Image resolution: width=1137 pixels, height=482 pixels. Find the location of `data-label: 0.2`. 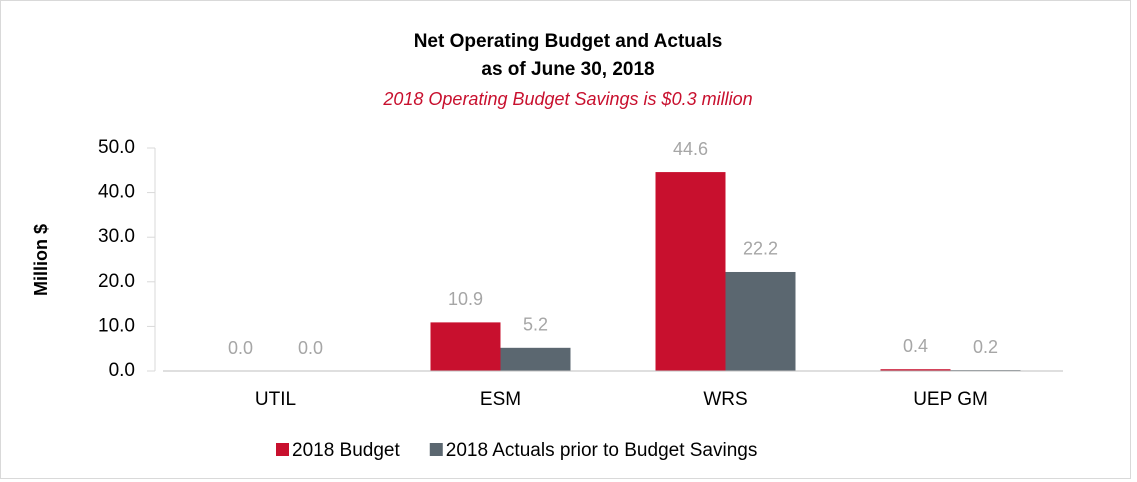

data-label: 0.2 is located at coordinates (985, 347).